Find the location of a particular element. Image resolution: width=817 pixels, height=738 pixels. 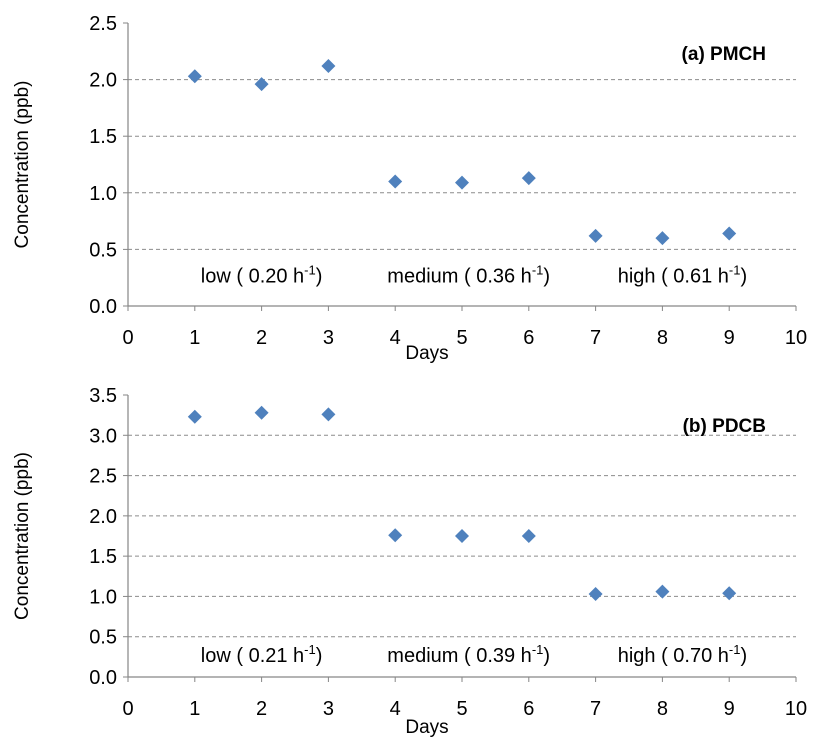

rate-annotation-text: medium ( 0.36 h is located at coordinates (459, 276).